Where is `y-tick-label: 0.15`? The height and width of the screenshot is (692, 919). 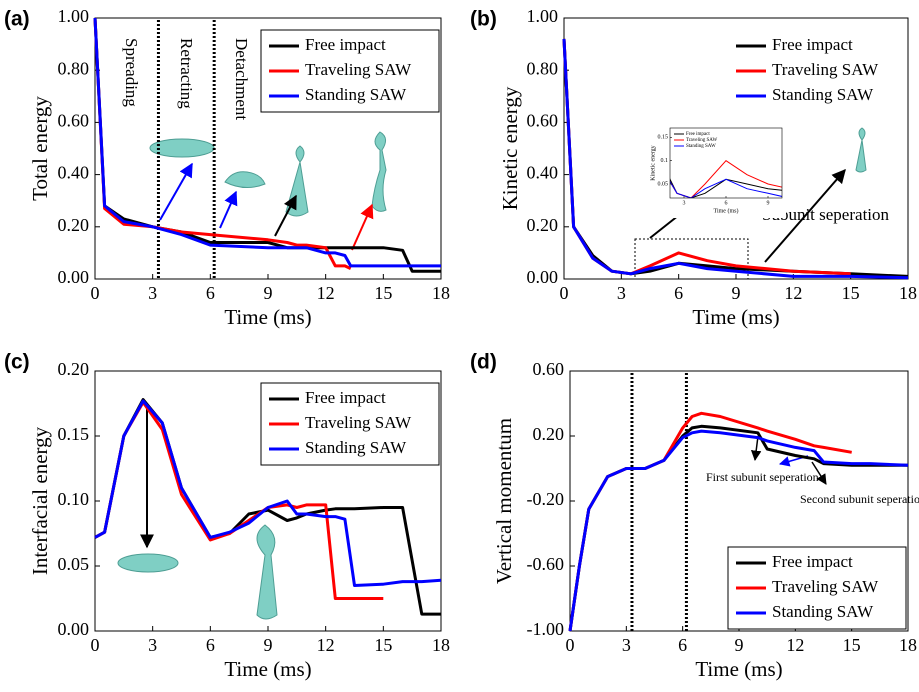
y-tick-label: 0.15 is located at coordinates (74, 434).